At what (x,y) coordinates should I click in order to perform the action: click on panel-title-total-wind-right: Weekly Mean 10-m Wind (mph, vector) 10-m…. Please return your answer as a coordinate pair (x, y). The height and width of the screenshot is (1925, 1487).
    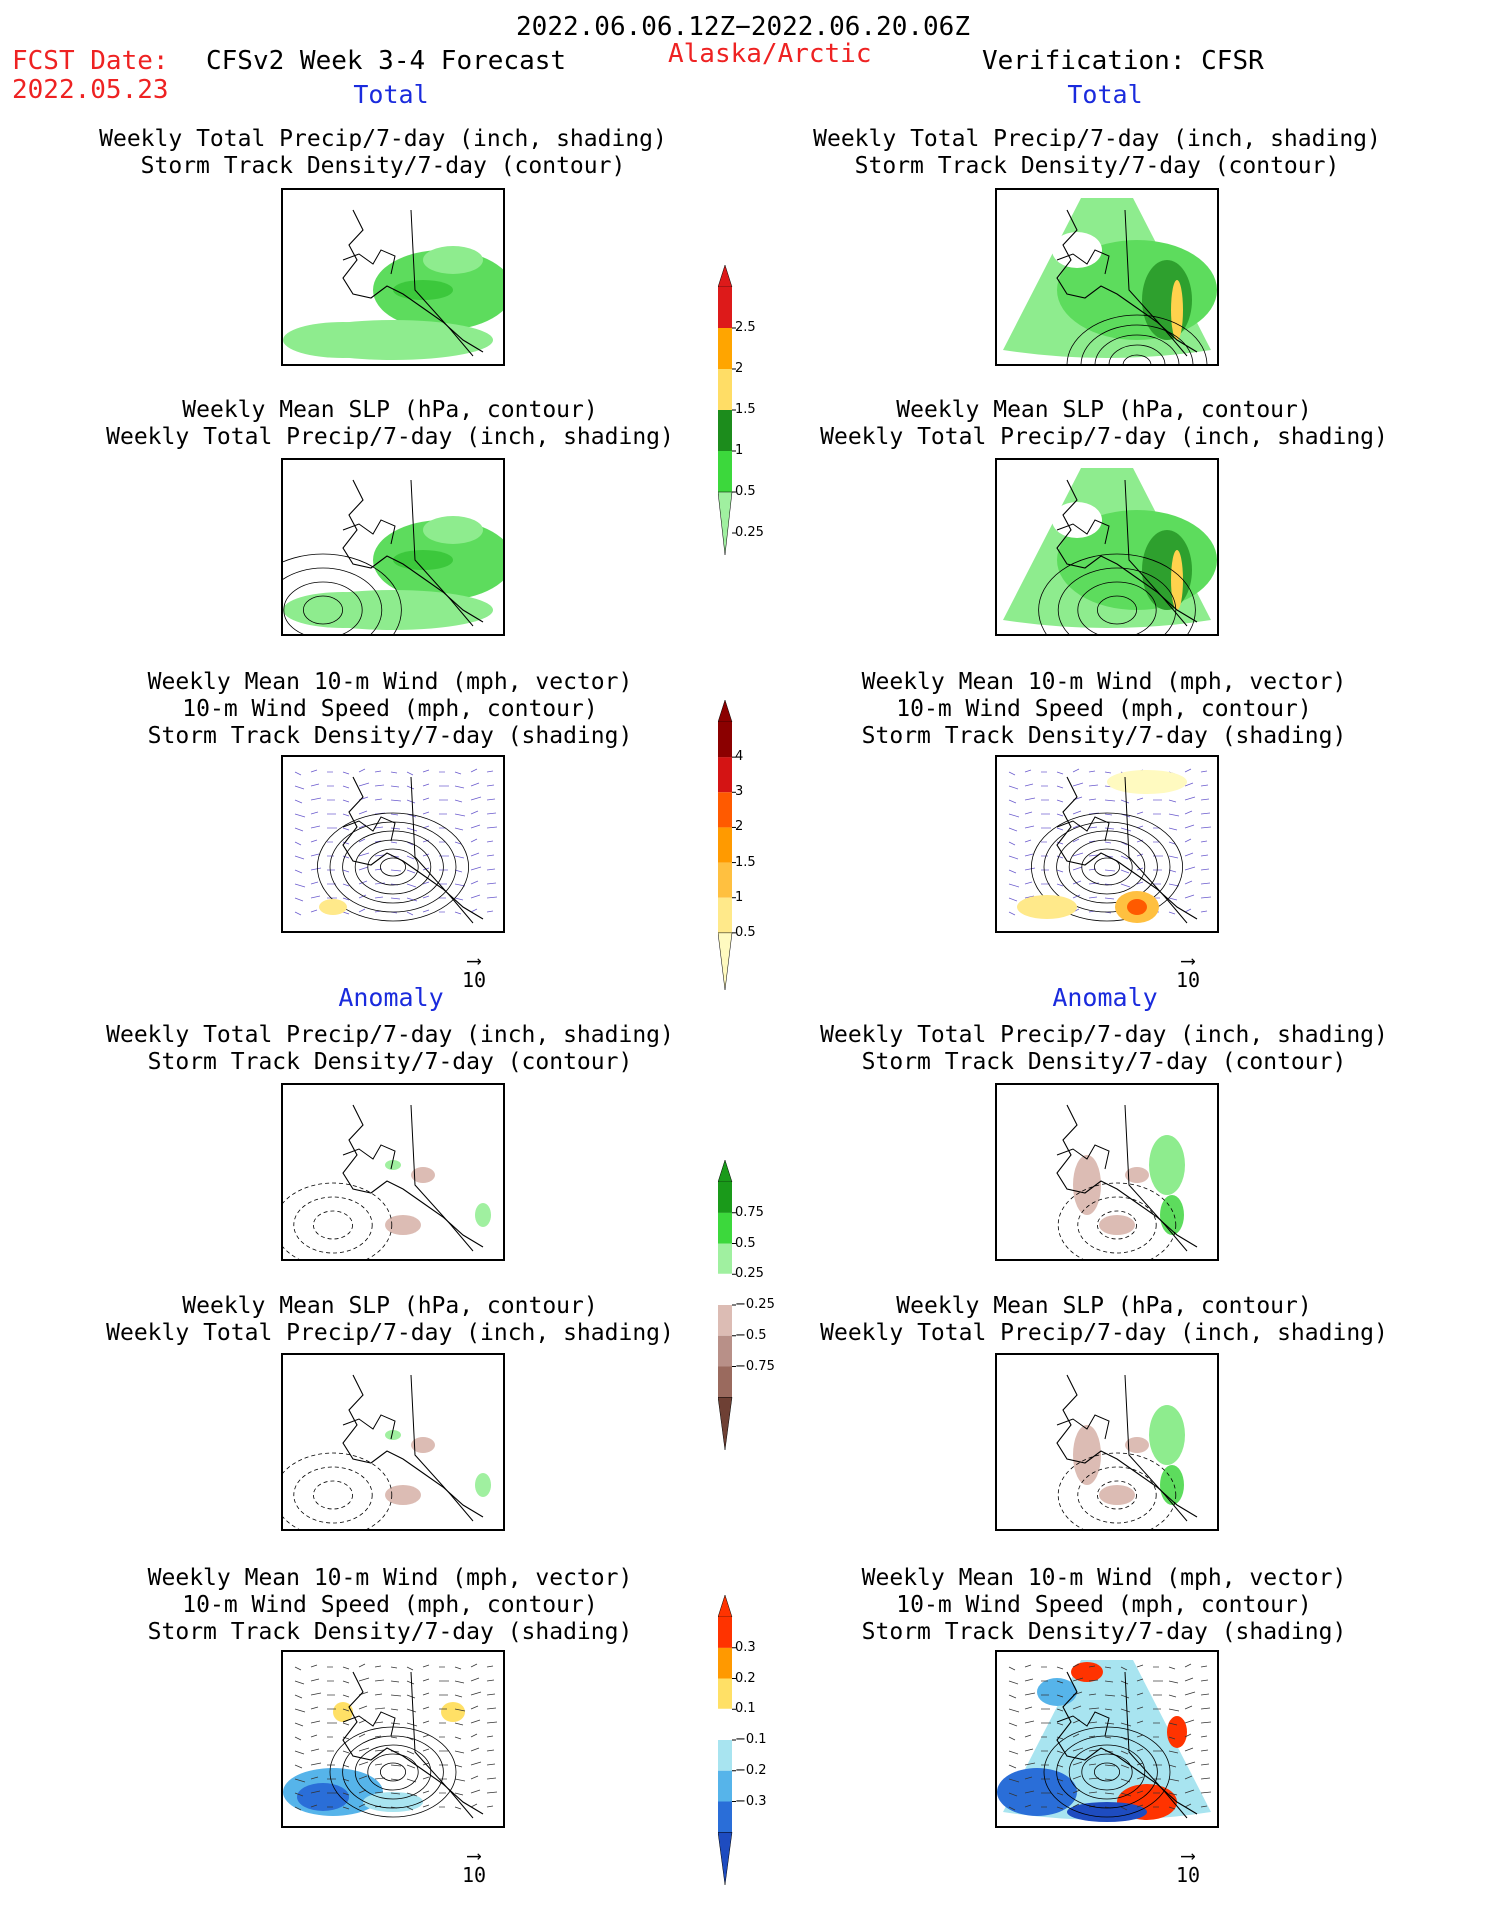
    Looking at the image, I should click on (1104, 709).